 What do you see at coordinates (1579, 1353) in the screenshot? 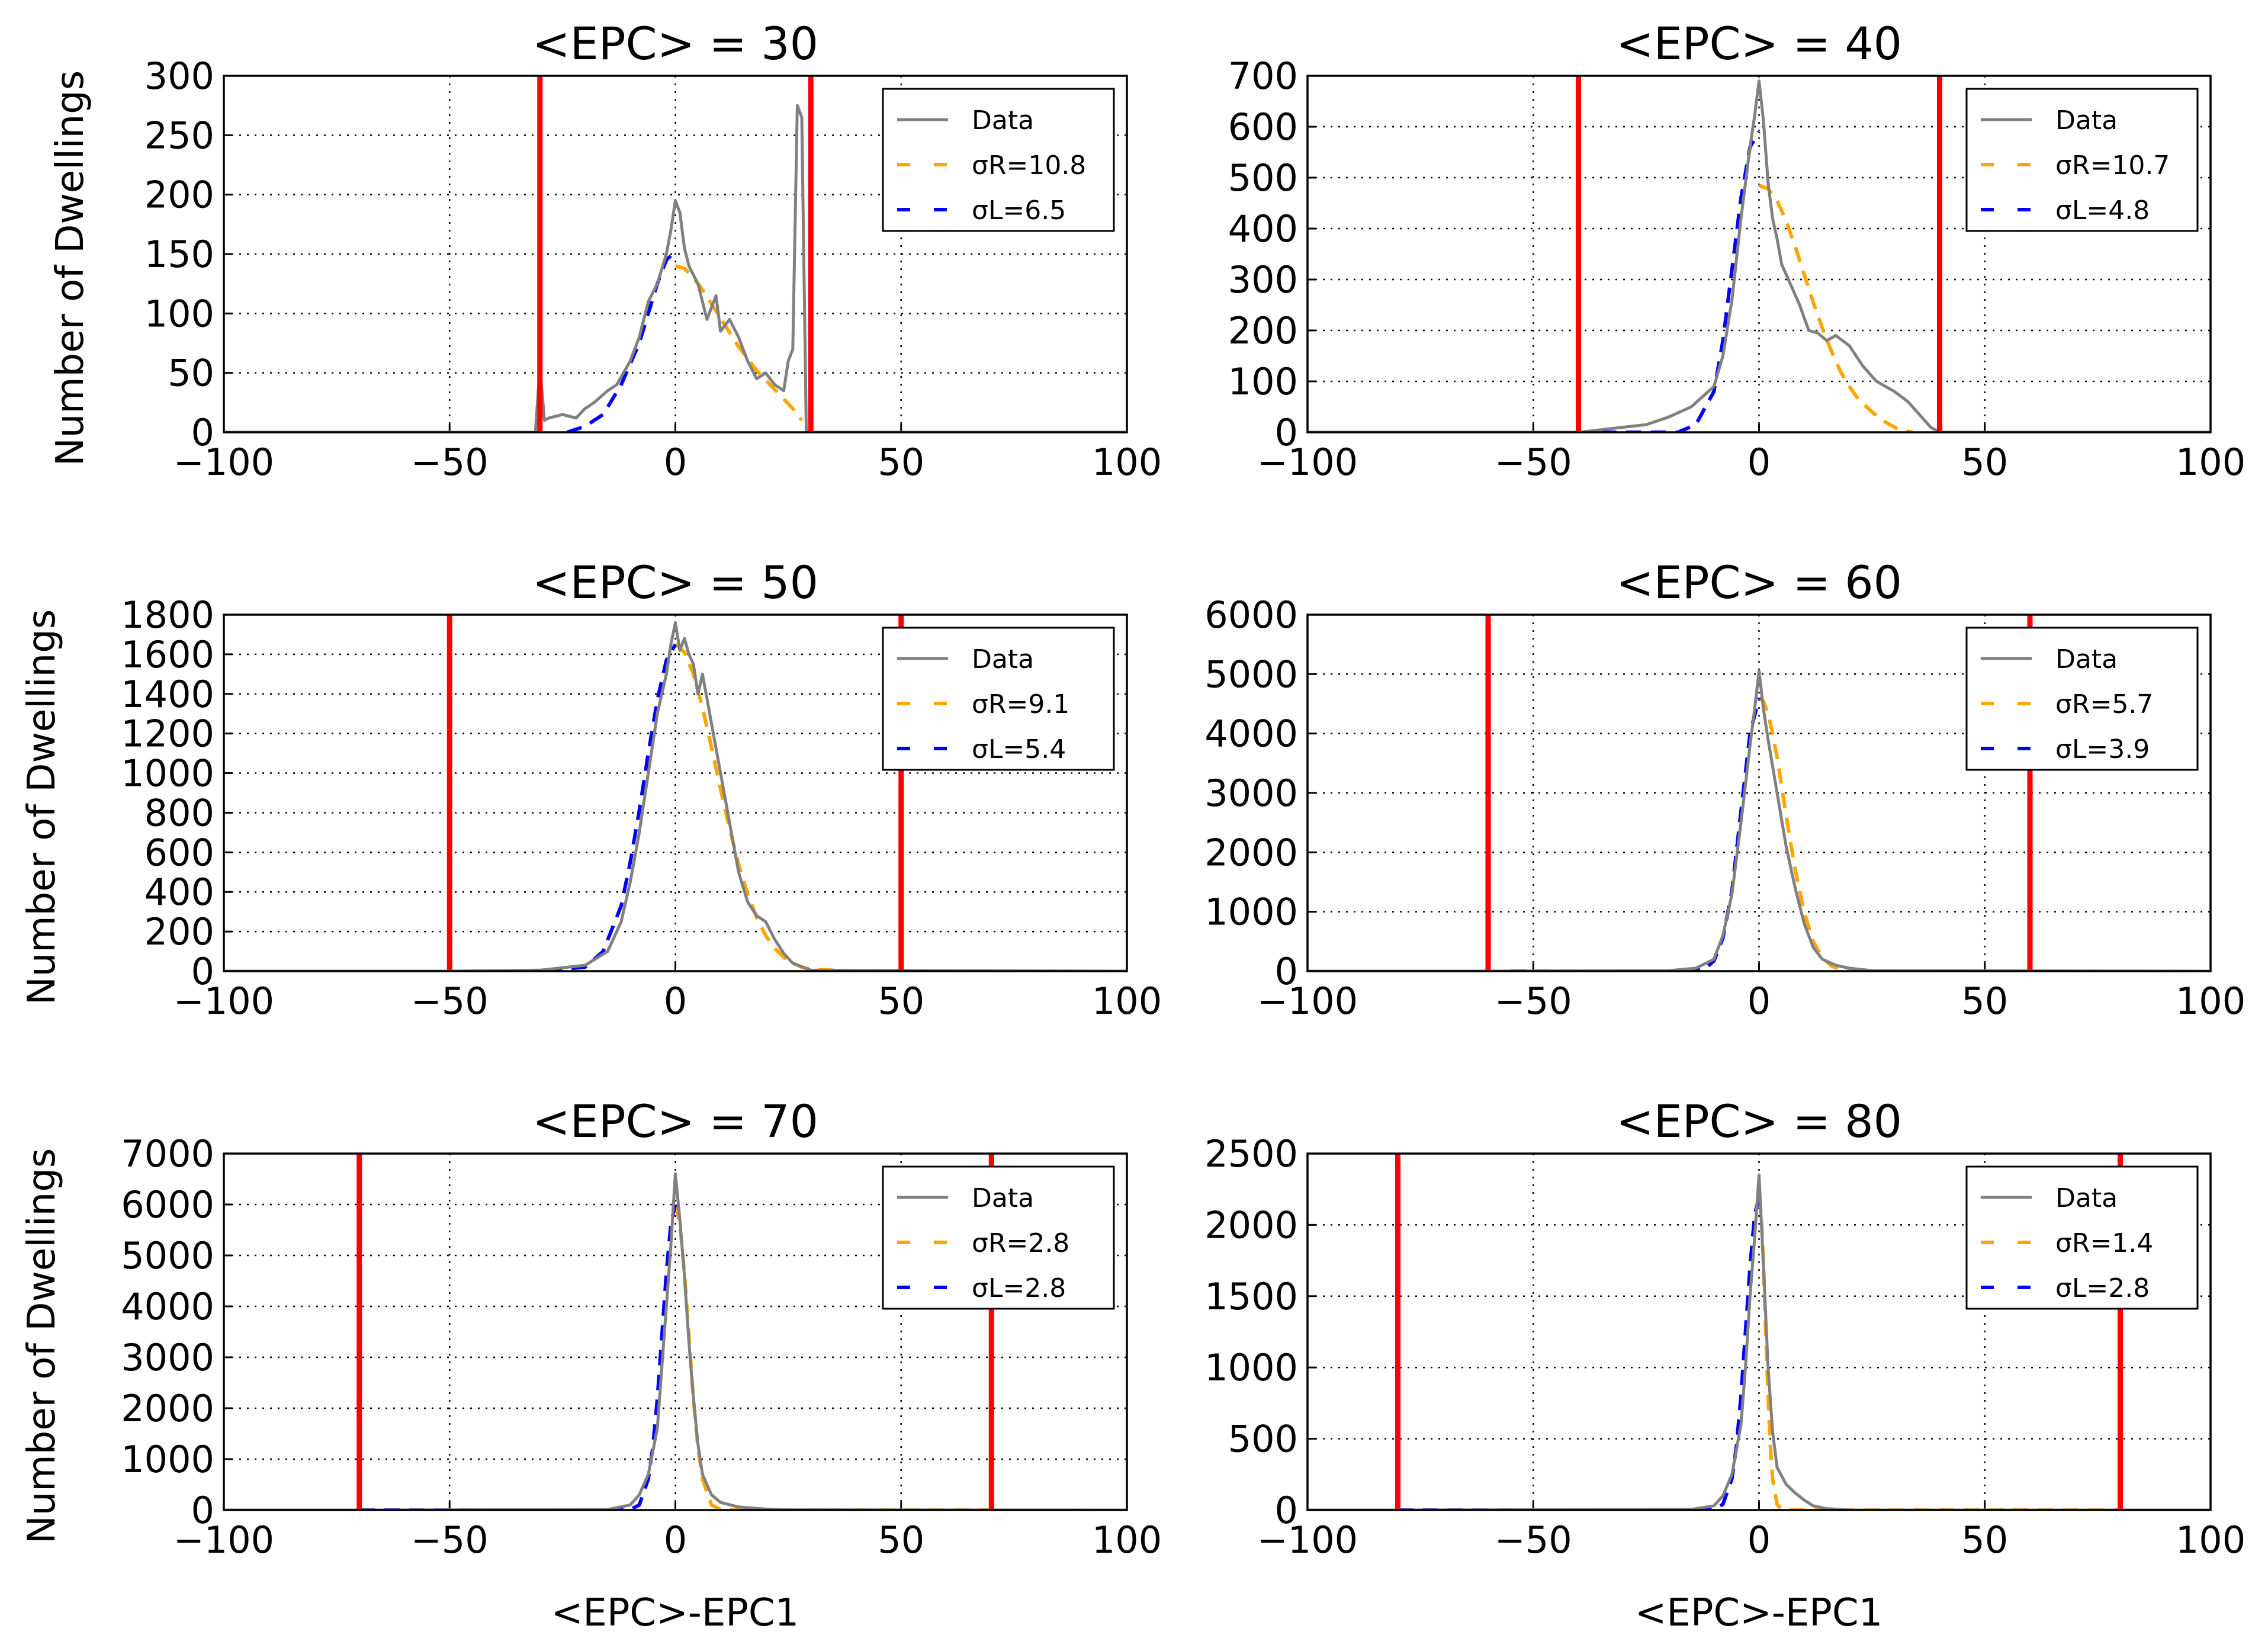
I see `panel-6-sigma-l-fit-series` at bounding box center [1579, 1353].